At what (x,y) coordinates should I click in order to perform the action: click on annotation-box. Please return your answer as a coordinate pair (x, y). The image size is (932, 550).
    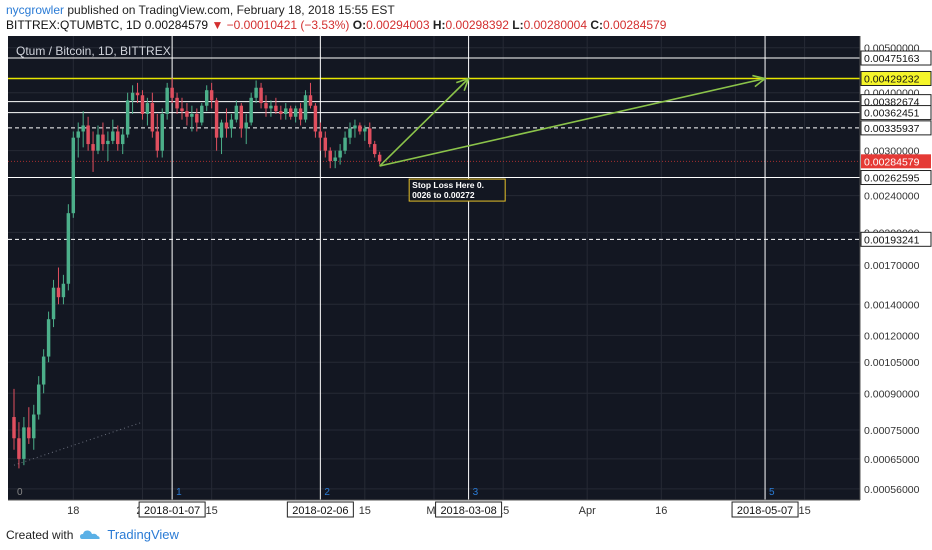
    Looking at the image, I should click on (457, 190).